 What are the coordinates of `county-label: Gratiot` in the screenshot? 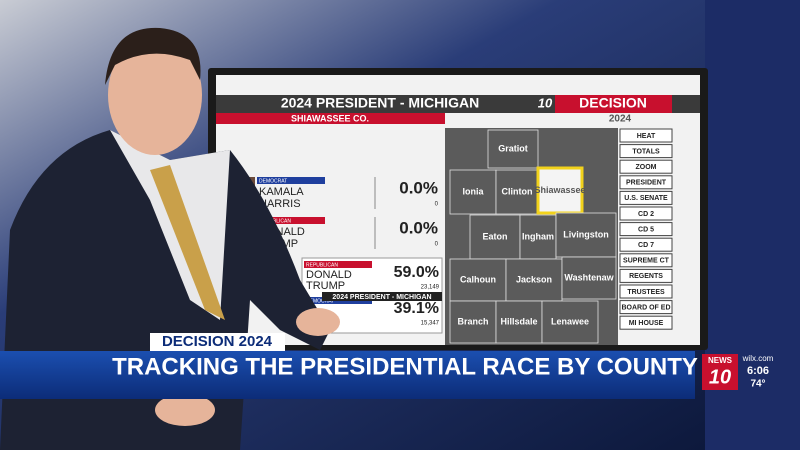 It's located at (513, 148).